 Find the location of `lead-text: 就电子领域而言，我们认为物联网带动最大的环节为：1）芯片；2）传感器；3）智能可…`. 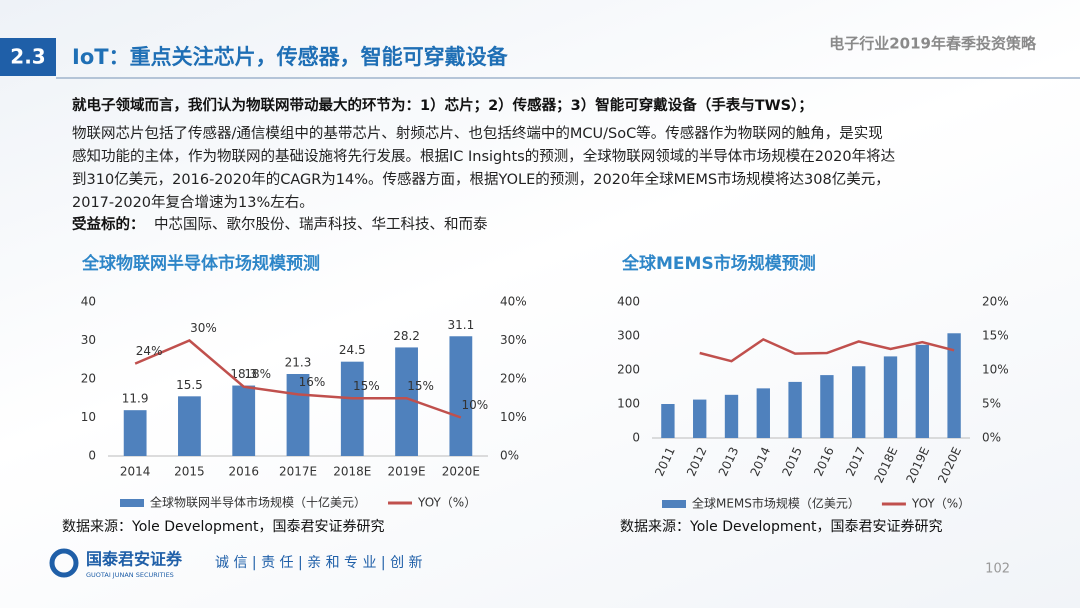

lead-text: 就电子领域而言，我们认为物联网带动最大的环节为：1）芯片；2）传感器；3）智能可… is located at coordinates (442, 105).